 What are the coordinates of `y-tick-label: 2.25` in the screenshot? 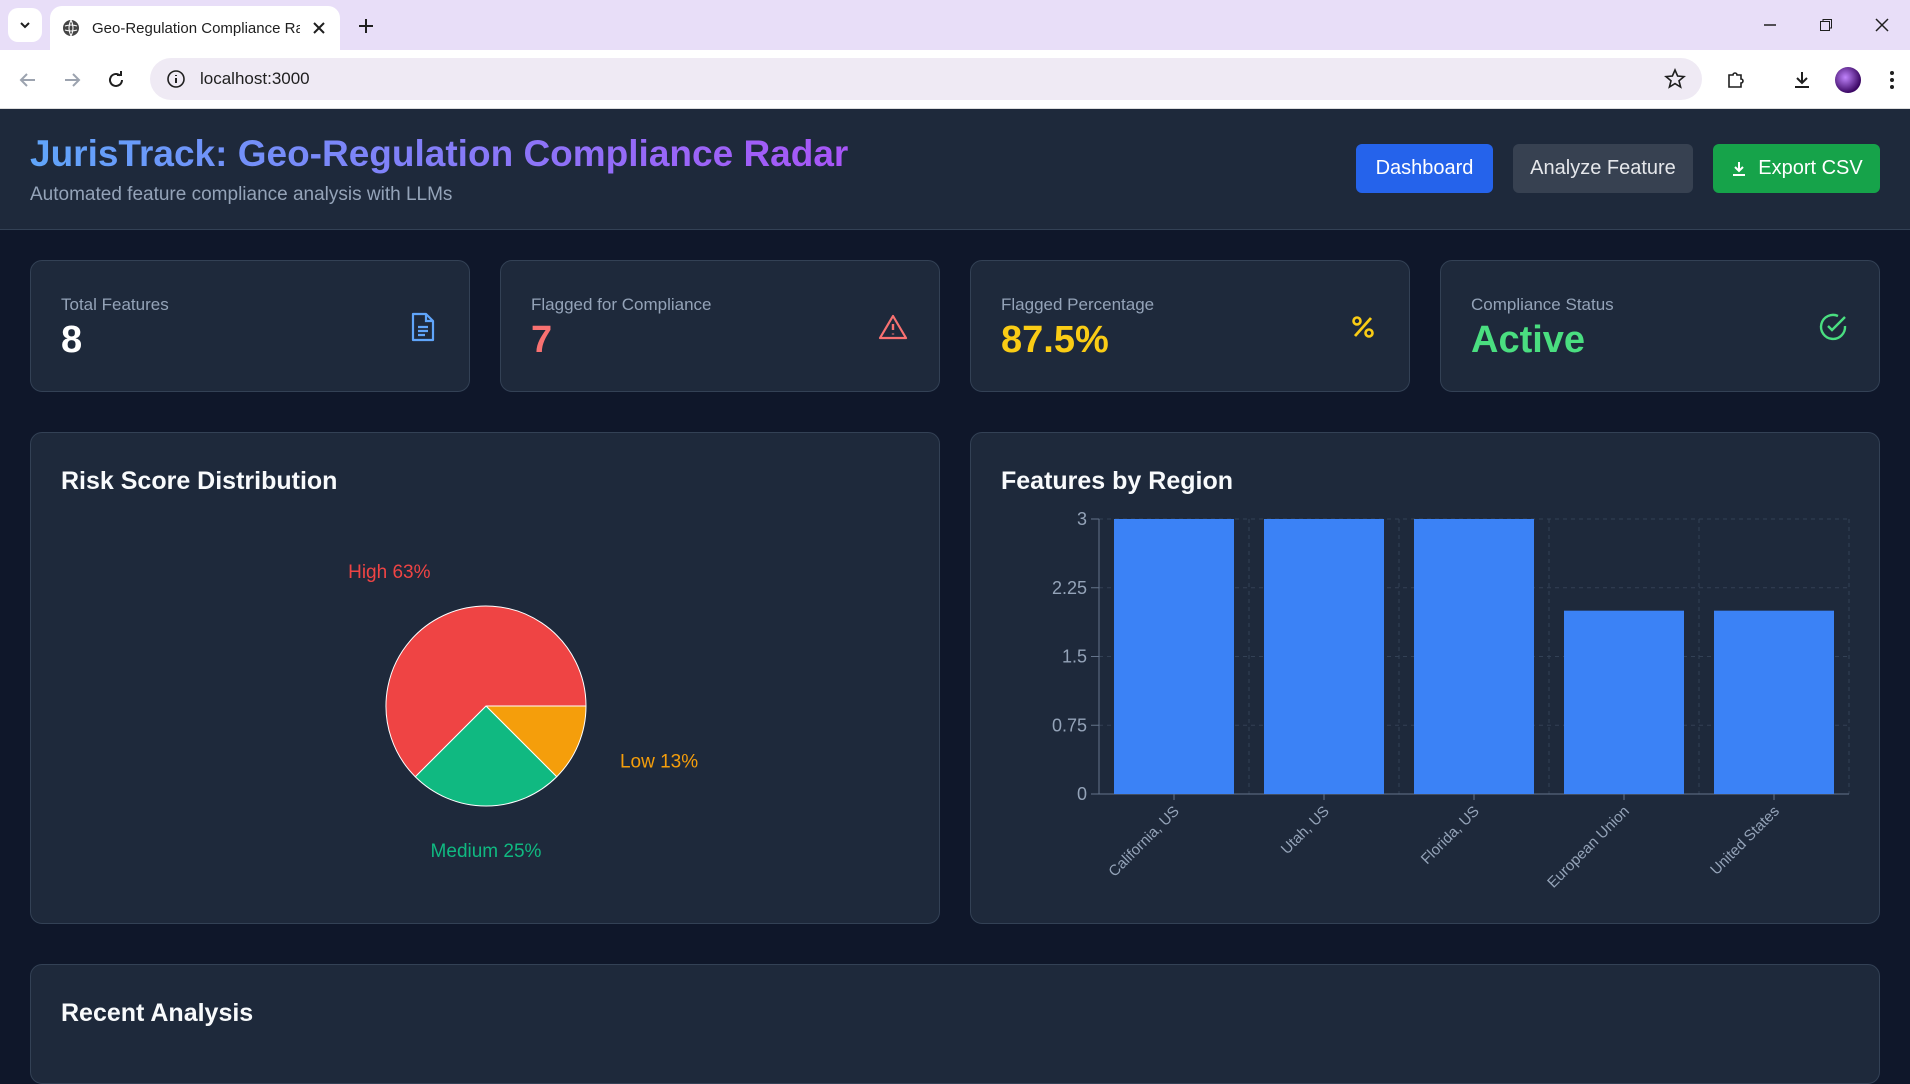 It's located at (1069, 588).